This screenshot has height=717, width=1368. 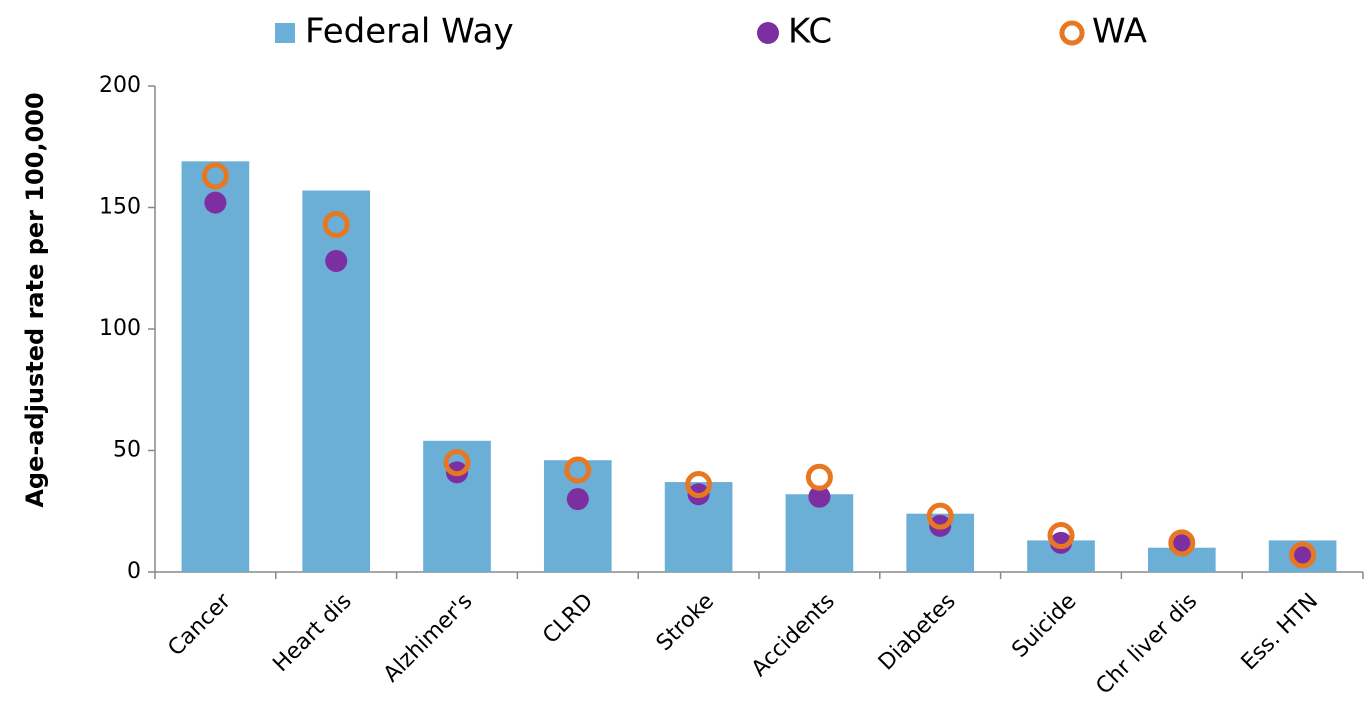 I want to click on y-tick-label: 200, so click(x=120, y=85).